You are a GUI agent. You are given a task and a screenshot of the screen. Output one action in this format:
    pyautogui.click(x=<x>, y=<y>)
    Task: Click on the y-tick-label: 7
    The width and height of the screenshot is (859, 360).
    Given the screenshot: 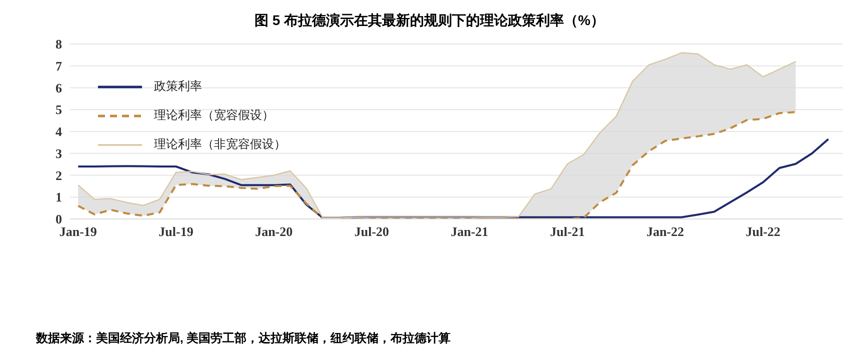 What is the action you would take?
    pyautogui.click(x=59, y=66)
    